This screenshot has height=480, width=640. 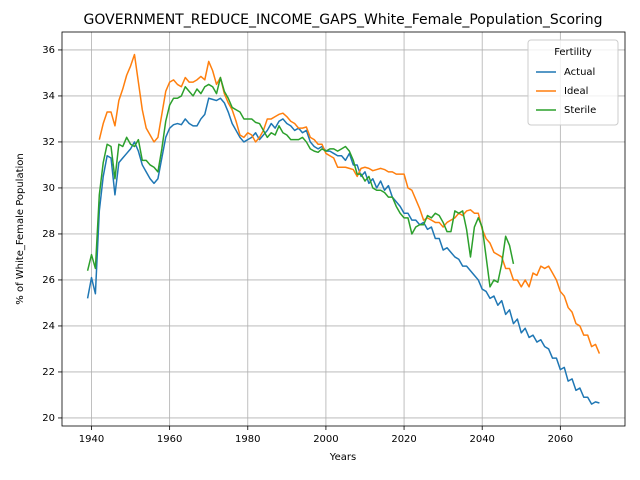 What do you see at coordinates (342, 457) in the screenshot?
I see `x-axis-label: Years` at bounding box center [342, 457].